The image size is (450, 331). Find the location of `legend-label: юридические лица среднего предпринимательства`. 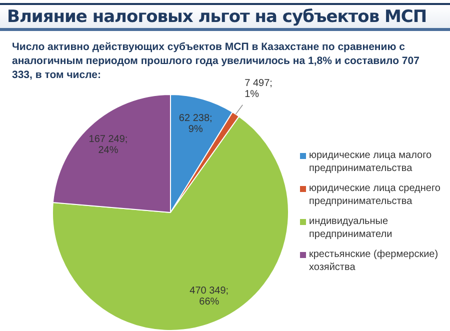

legend-label: юридические лица среднего предпринимательства is located at coordinates (375, 195).